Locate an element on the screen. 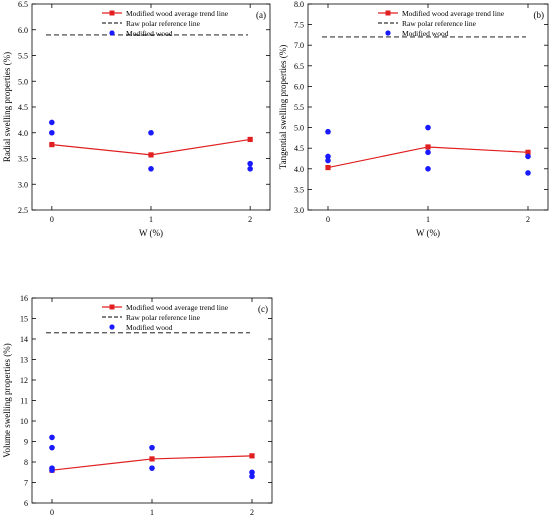  y-tick-label: 6 is located at coordinates (26, 503).